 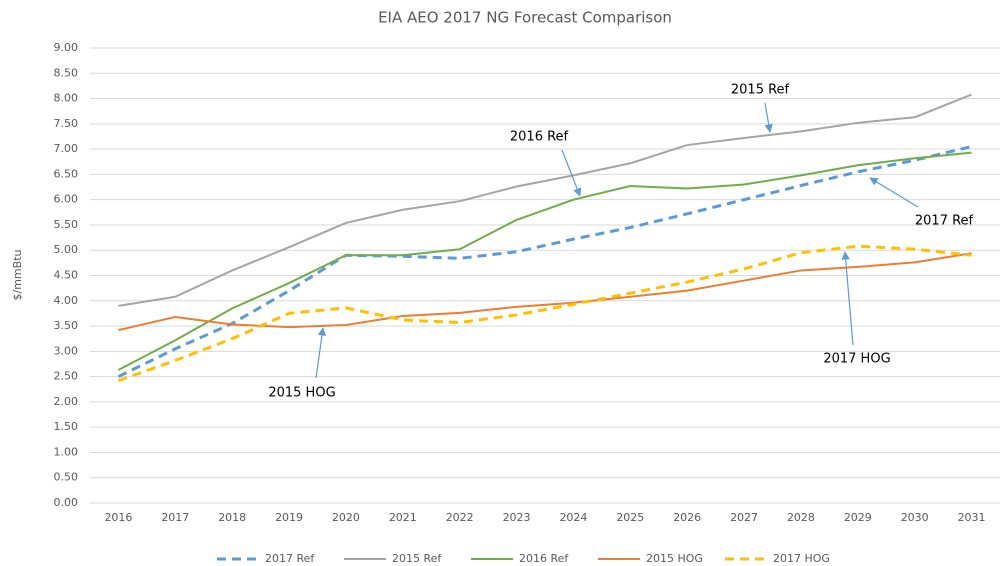 I want to click on y-tick-label: 8.50, so click(x=66, y=72).